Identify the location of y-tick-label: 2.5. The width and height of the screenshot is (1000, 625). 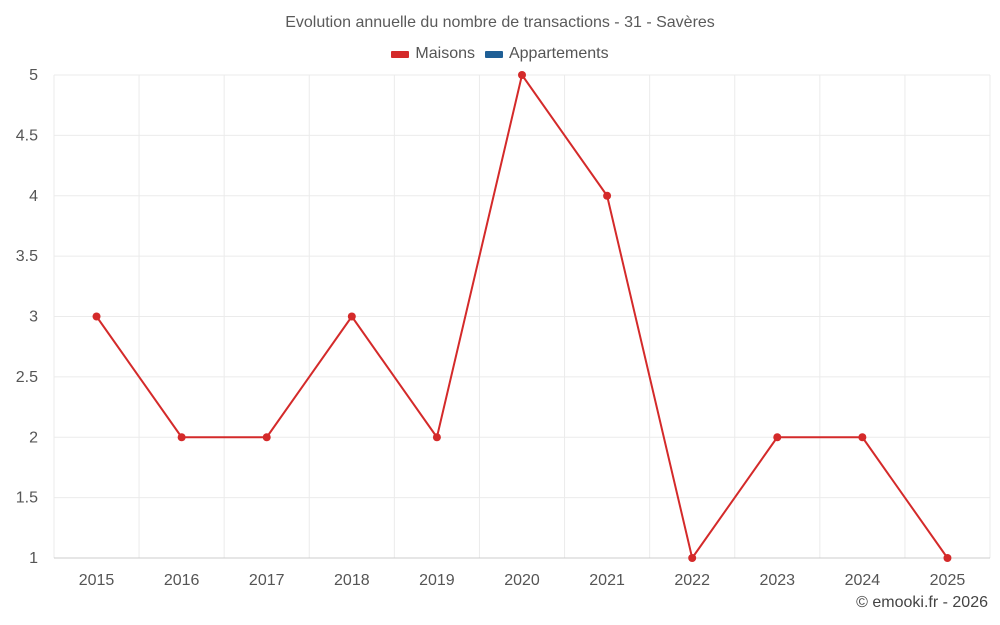
(27, 377).